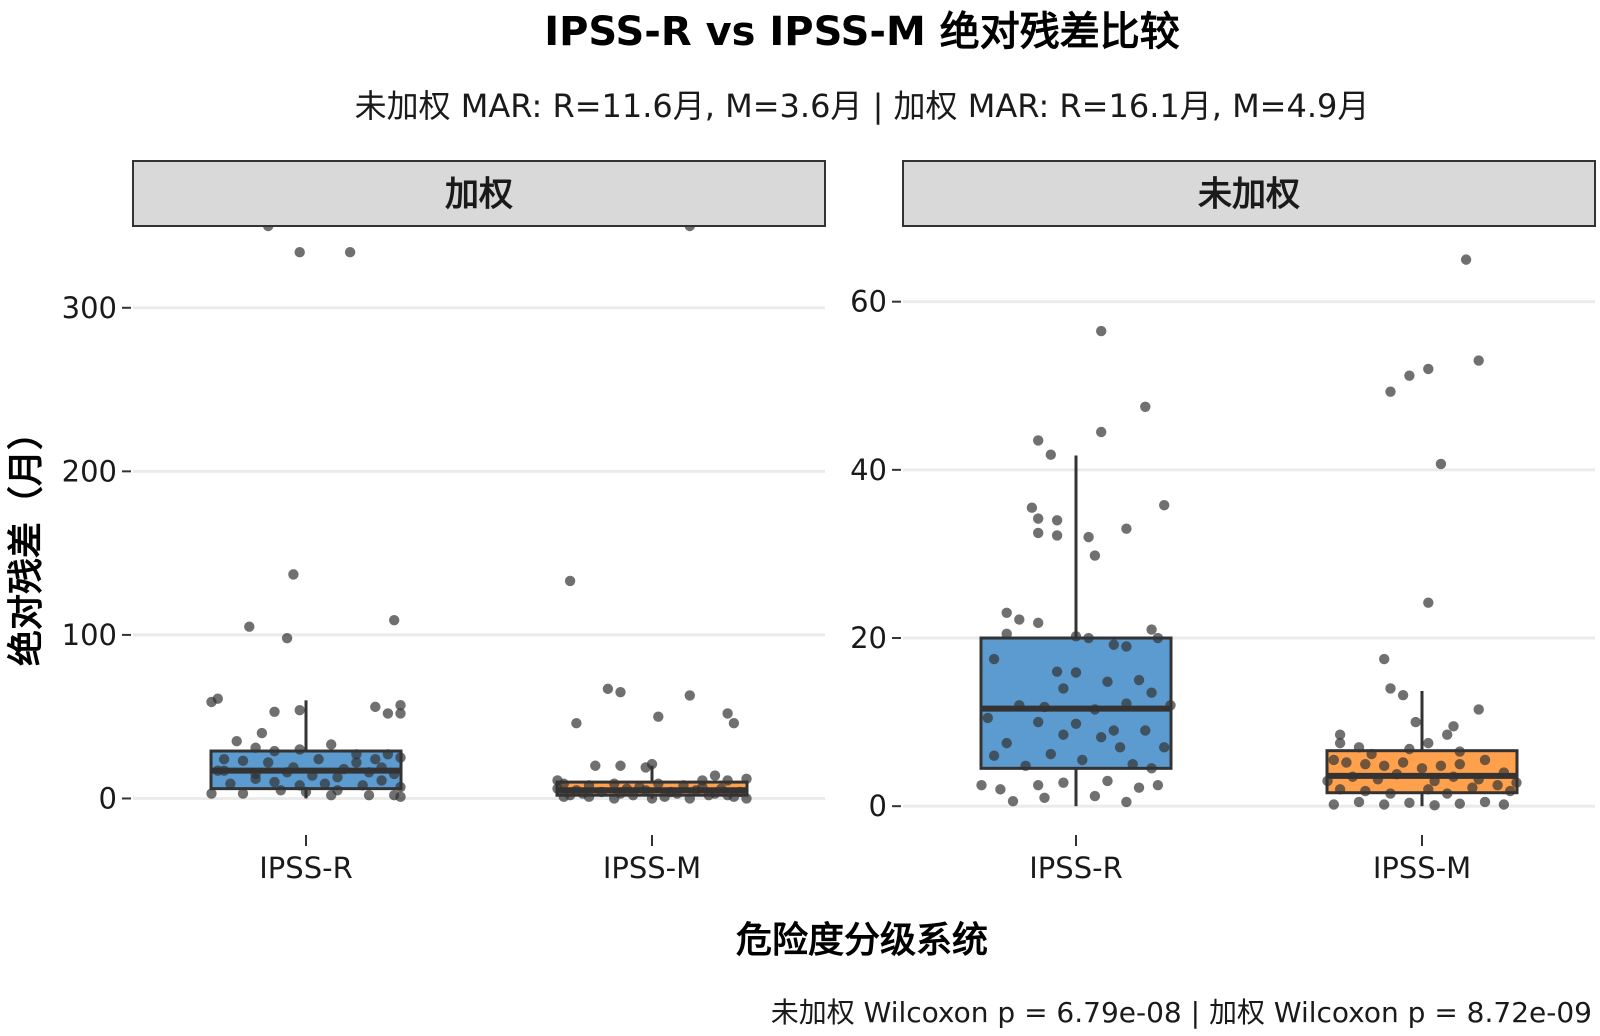 The height and width of the screenshot is (1036, 1600). Describe the element at coordinates (89, 635) in the screenshot. I see `y-tick-label-100: 100` at that location.